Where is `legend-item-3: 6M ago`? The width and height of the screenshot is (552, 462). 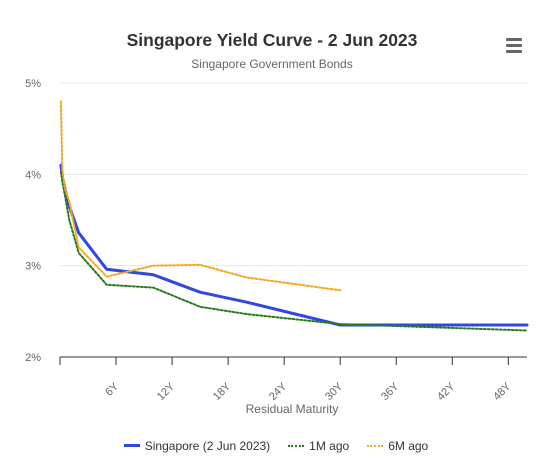 legend-item-3: 6M ago is located at coordinates (397, 446).